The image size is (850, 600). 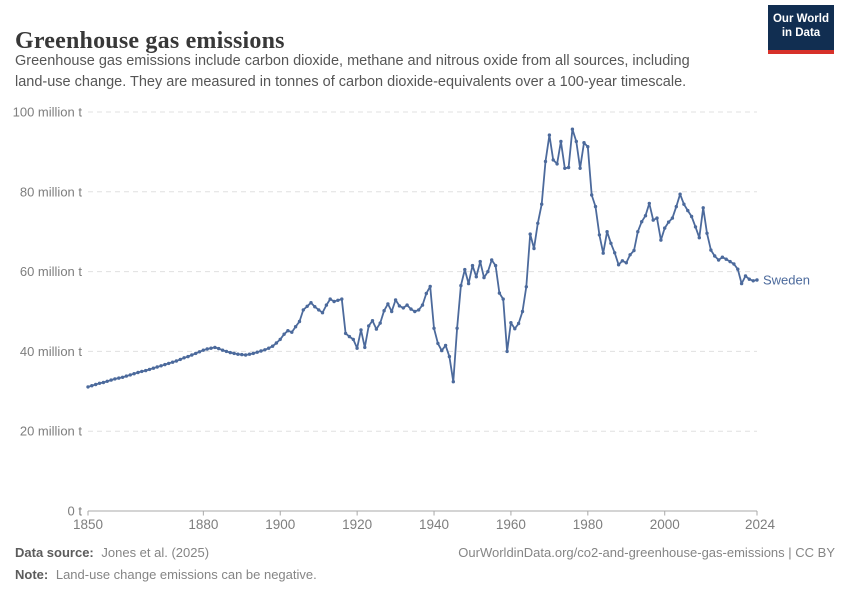 I want to click on data-point-1979, so click(x=584, y=143).